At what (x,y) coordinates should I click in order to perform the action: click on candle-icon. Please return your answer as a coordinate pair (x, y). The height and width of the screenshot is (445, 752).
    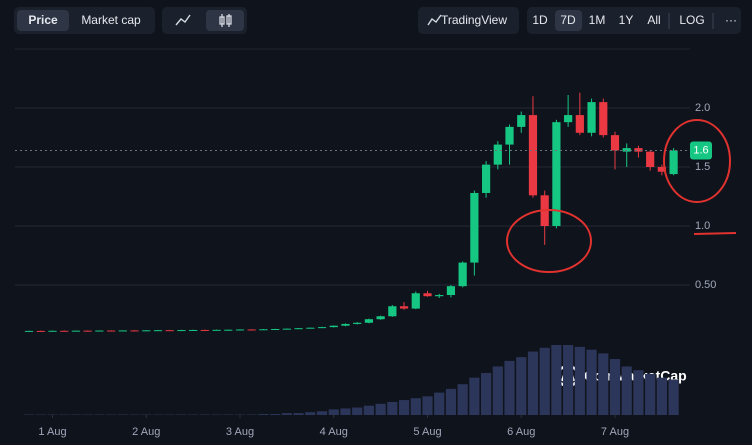
    Looking at the image, I should click on (225, 20).